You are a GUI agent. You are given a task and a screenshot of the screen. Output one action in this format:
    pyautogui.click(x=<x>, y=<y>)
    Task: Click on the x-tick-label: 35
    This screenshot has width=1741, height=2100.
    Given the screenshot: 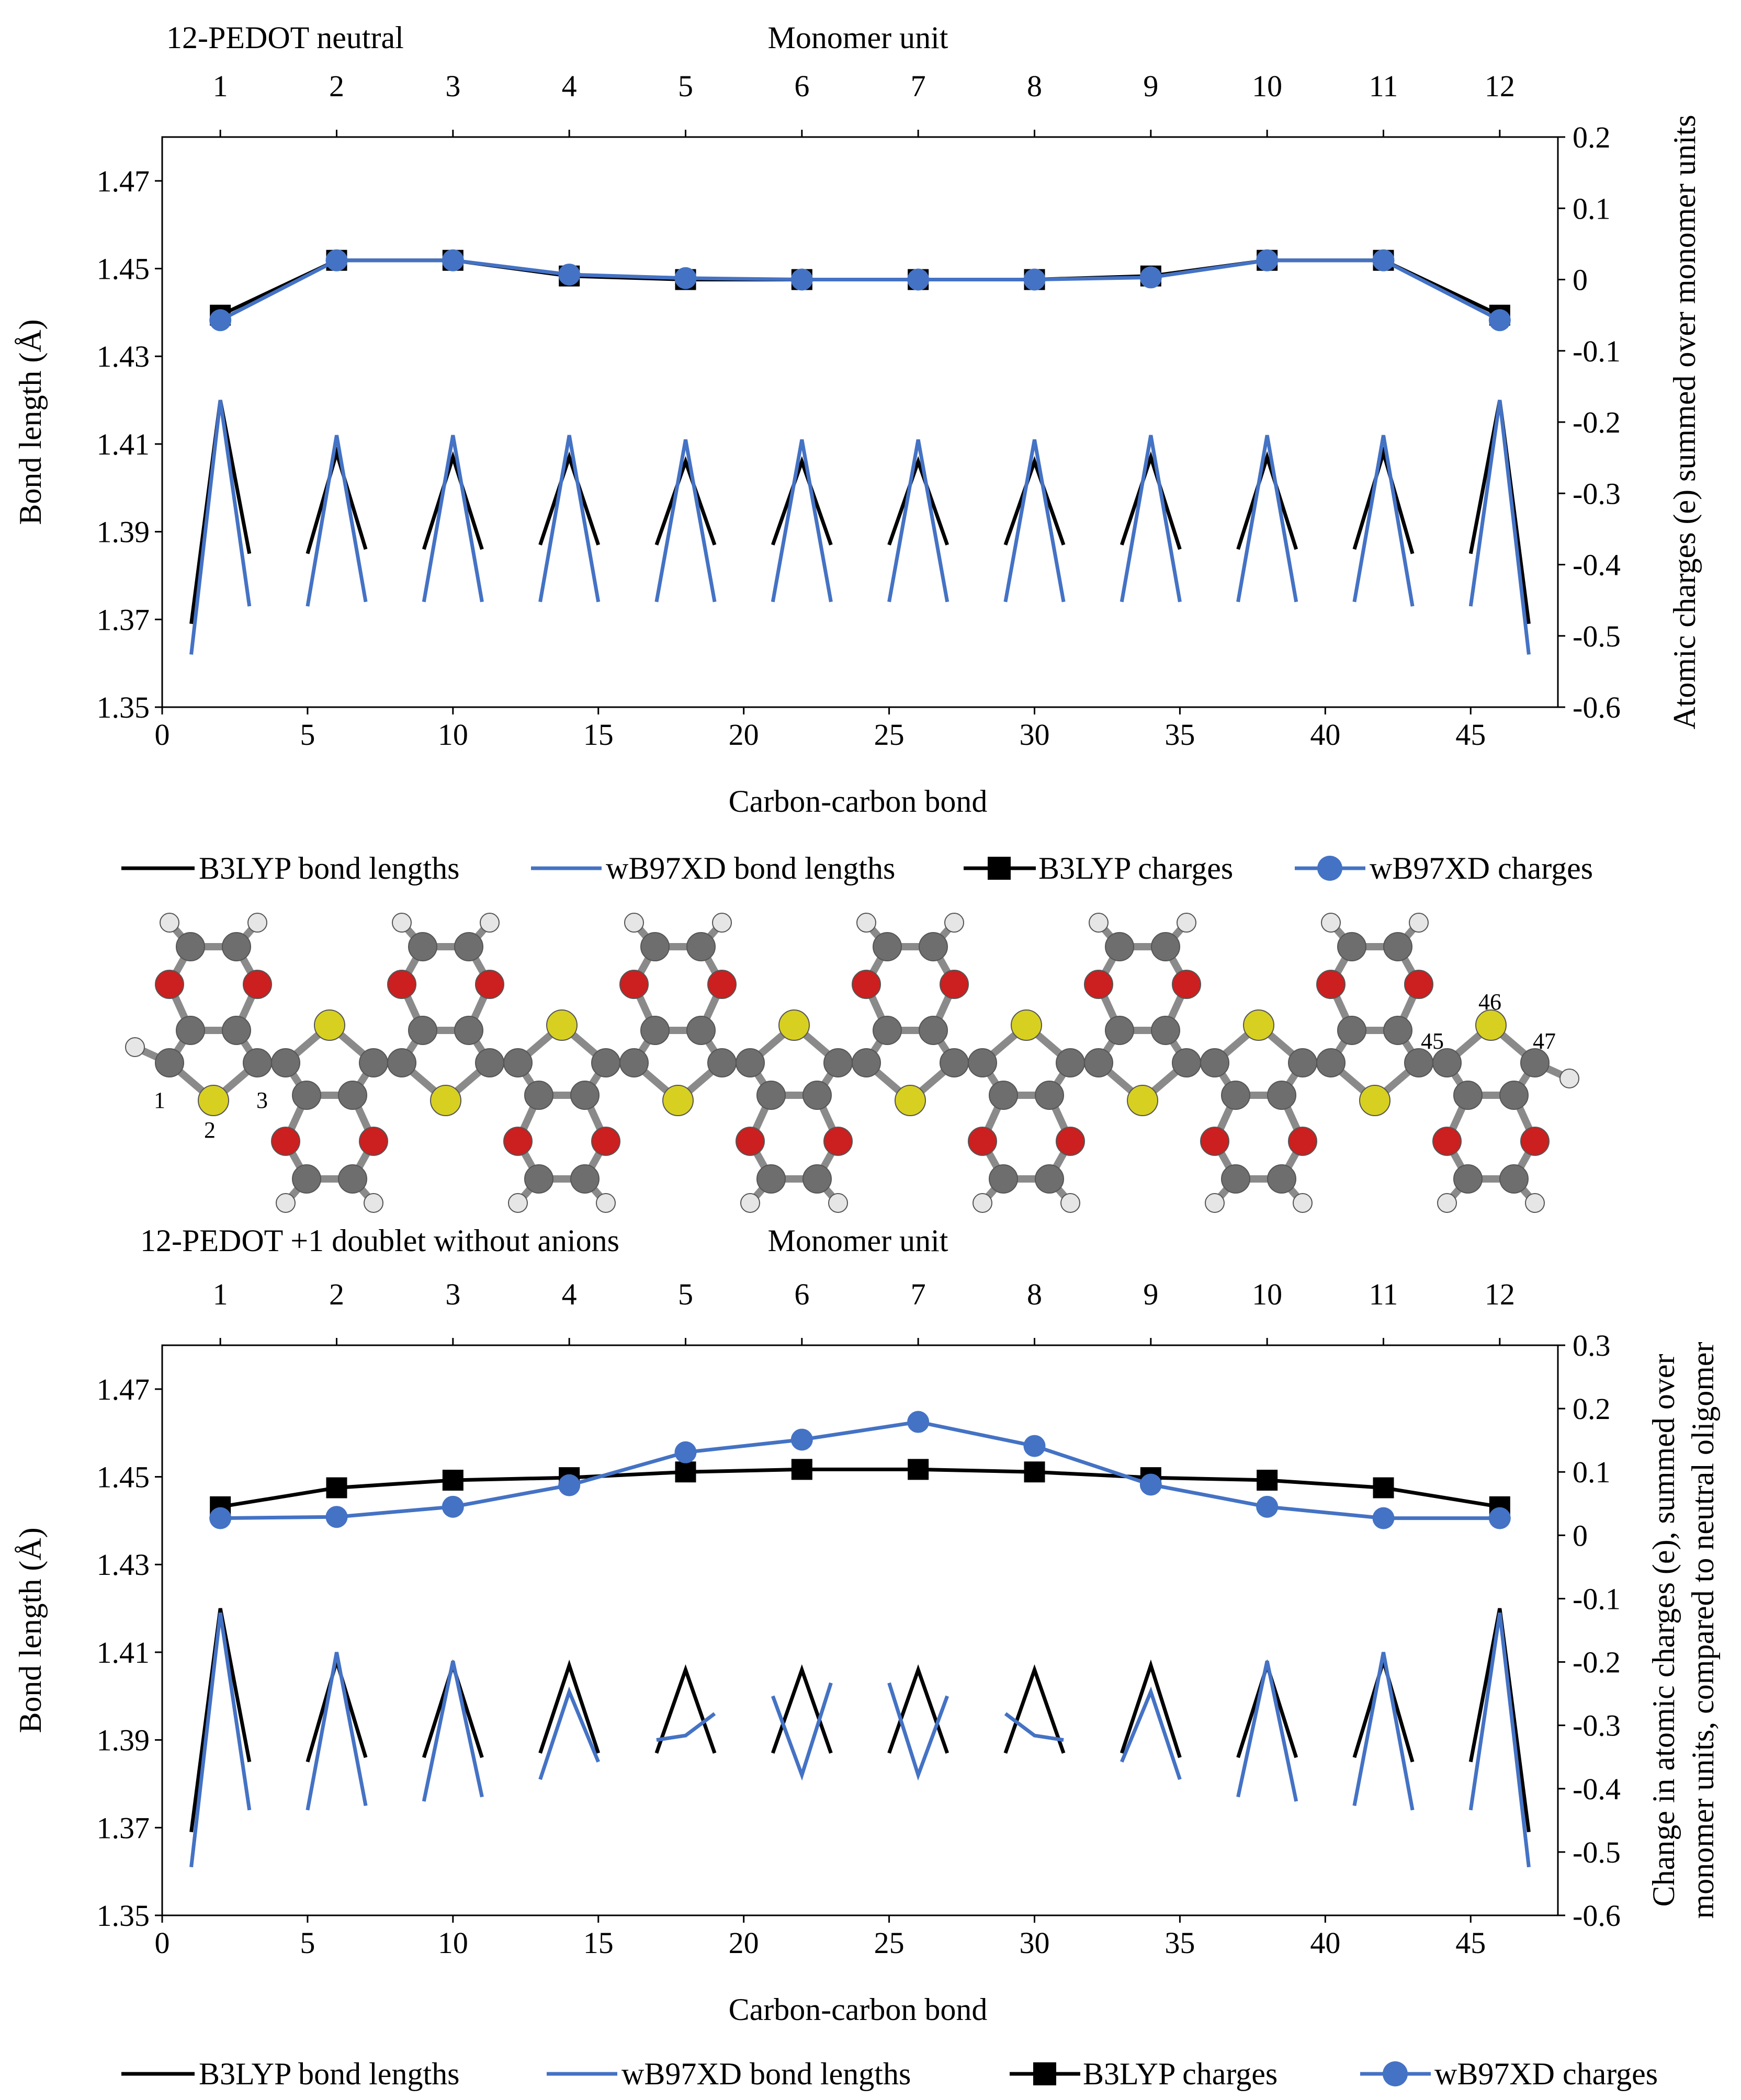 What is the action you would take?
    pyautogui.click(x=1180, y=735)
    